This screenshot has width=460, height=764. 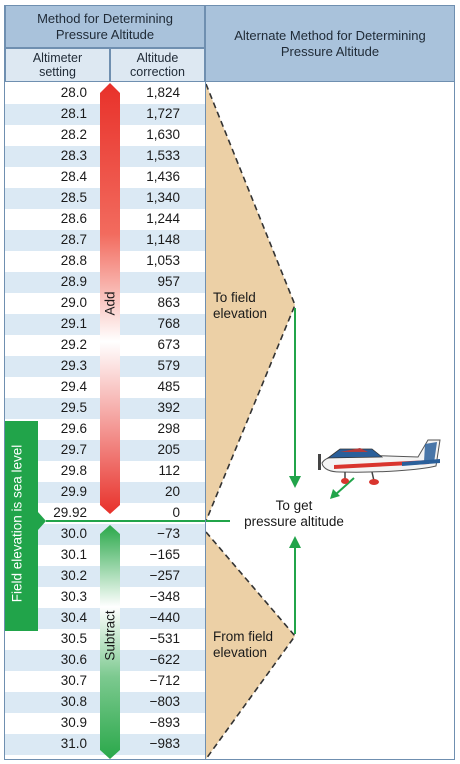 I want to click on altimeter-setting-cell: 29.92, so click(x=70, y=512).